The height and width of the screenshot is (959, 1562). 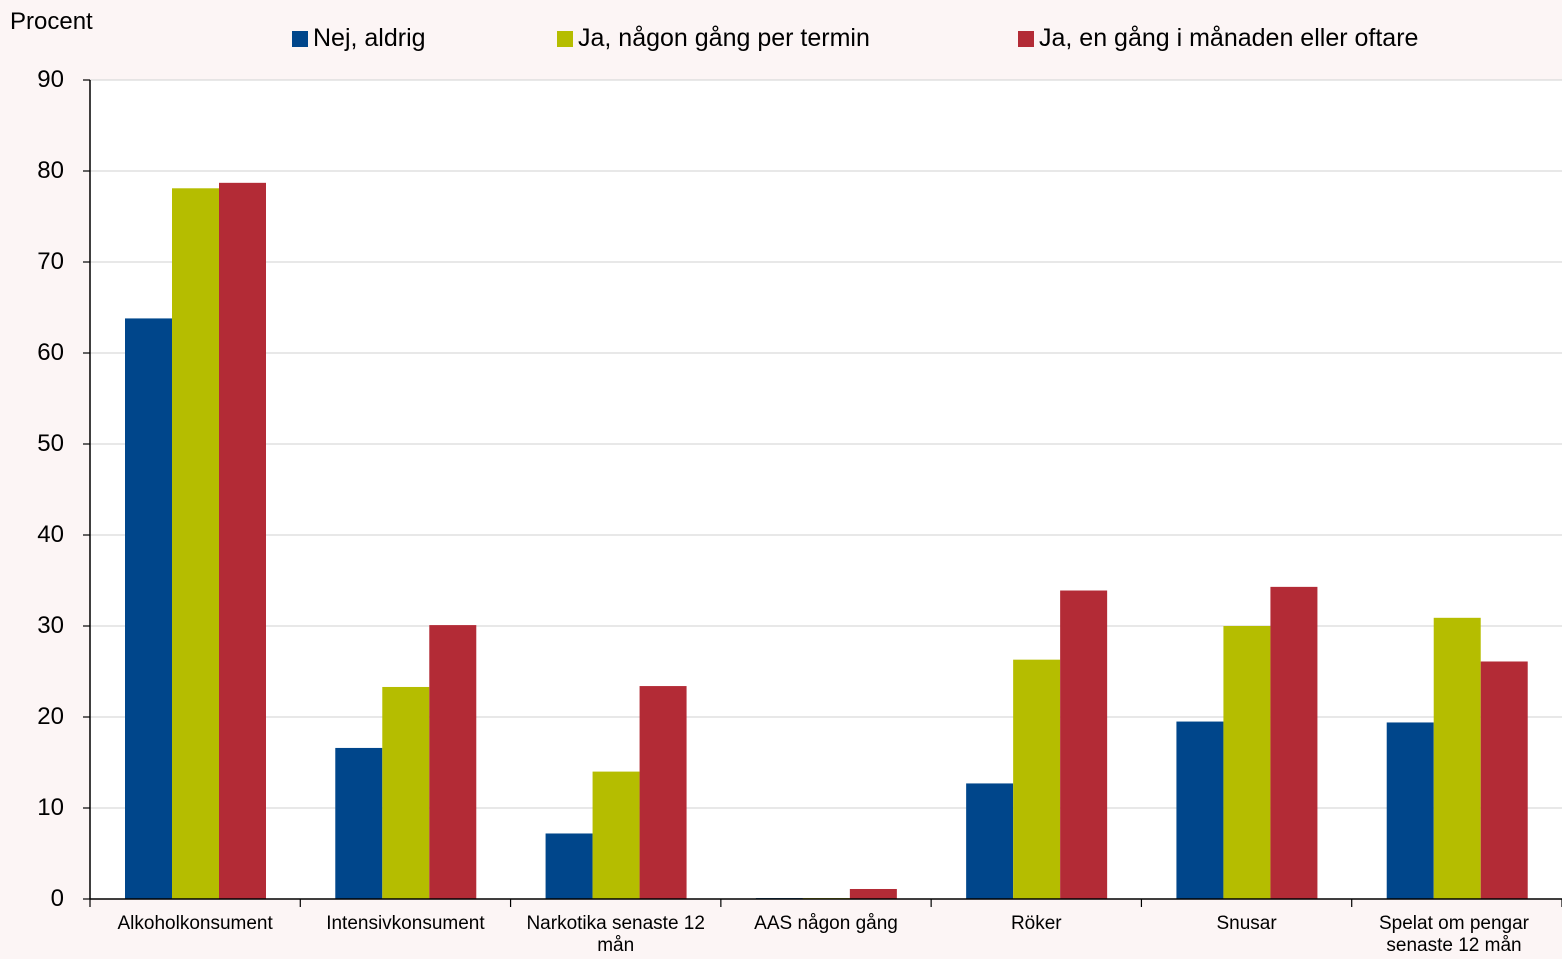 I want to click on y-tick-label-0: 0, so click(x=57, y=898).